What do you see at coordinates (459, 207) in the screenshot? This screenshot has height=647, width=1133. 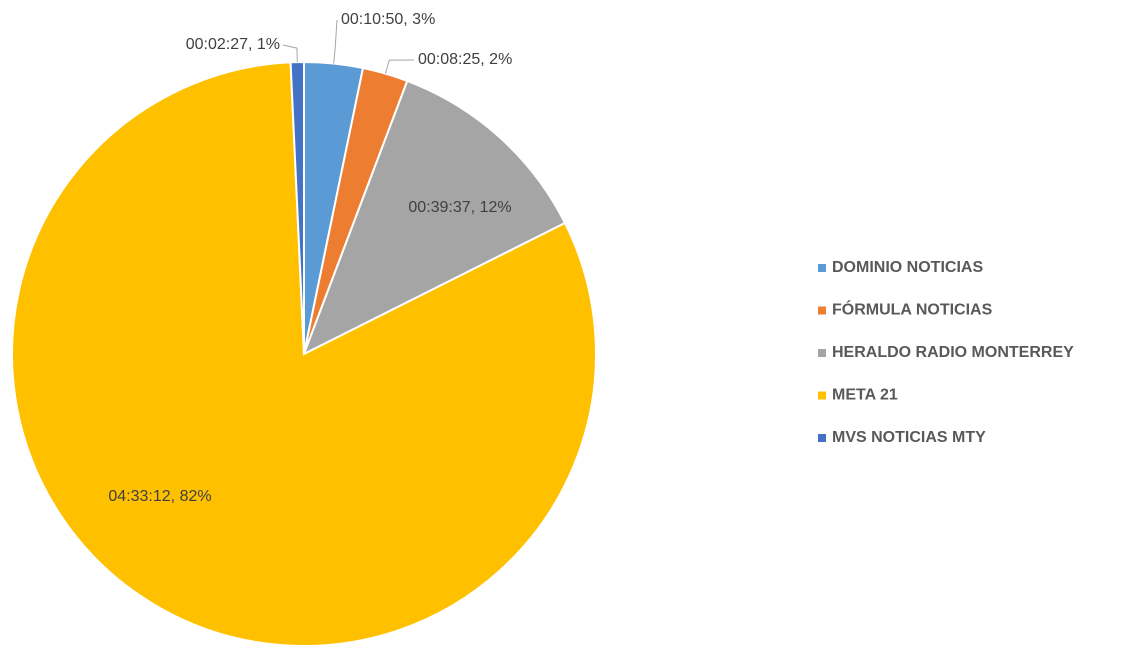 I see `data-label: 00:39:37, 12%` at bounding box center [459, 207].